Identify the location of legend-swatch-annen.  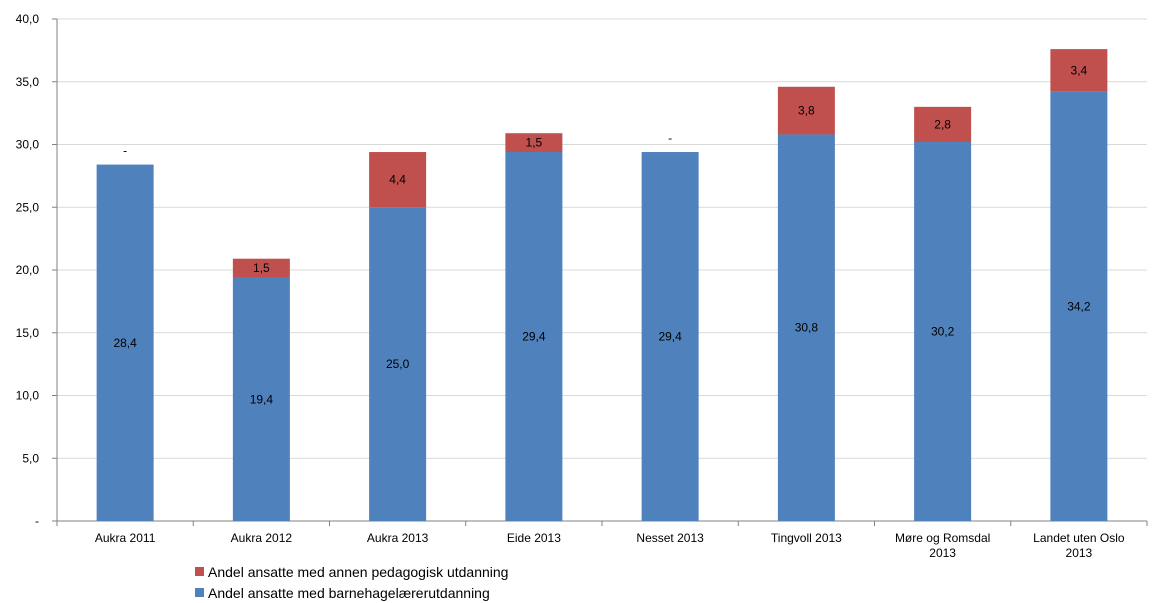
(199, 571).